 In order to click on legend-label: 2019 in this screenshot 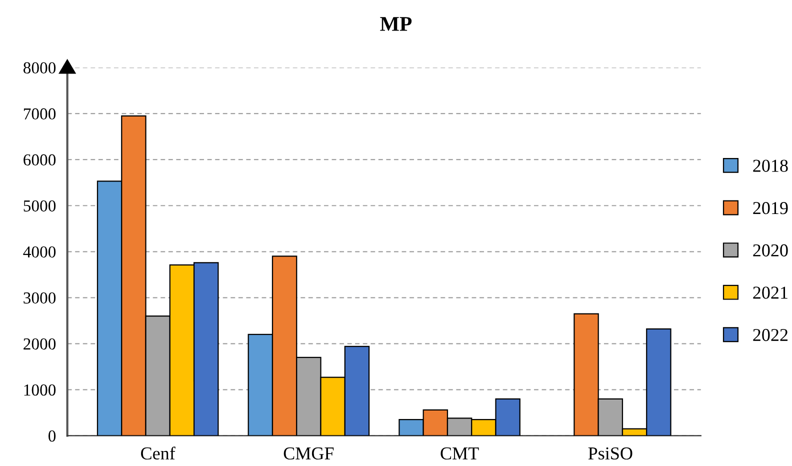, I will do `click(770, 208)`.